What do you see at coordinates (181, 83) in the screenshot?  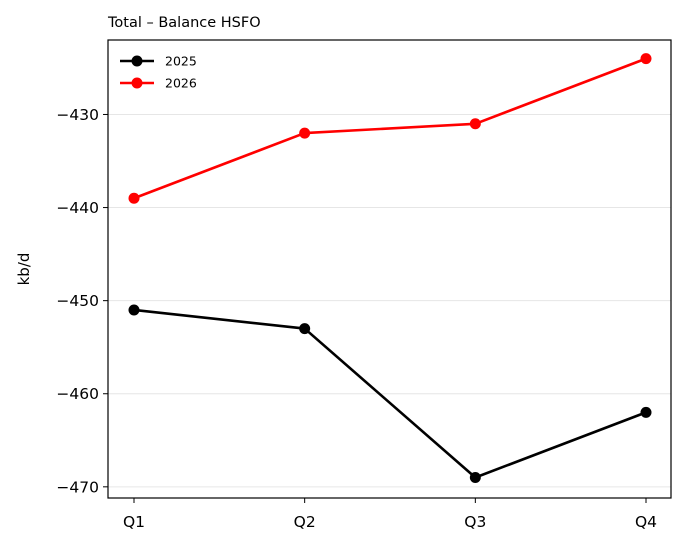 I see `legend-label: 2026` at bounding box center [181, 83].